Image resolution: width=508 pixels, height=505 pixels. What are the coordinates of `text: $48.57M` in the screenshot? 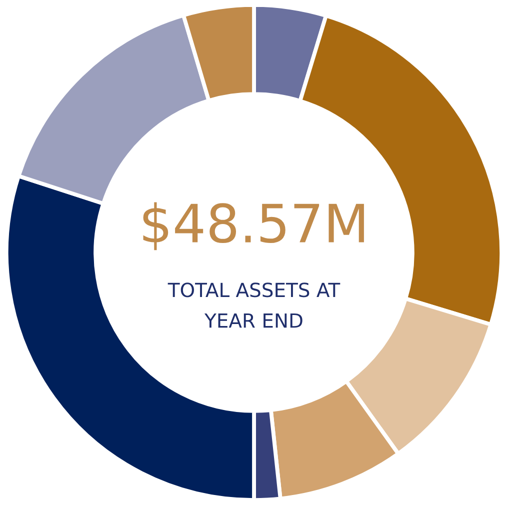 It's located at (253, 226).